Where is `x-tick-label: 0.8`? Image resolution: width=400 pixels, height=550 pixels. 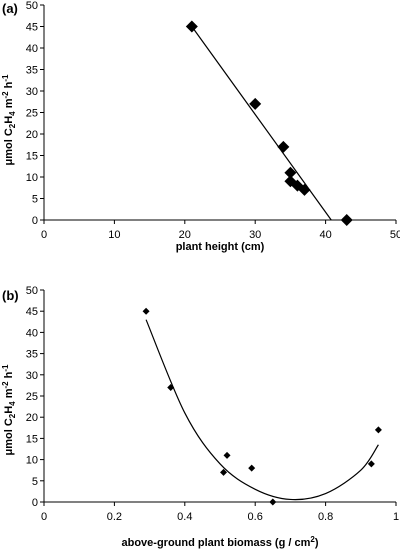
x-tick-label: 0.8 is located at coordinates (325, 517).